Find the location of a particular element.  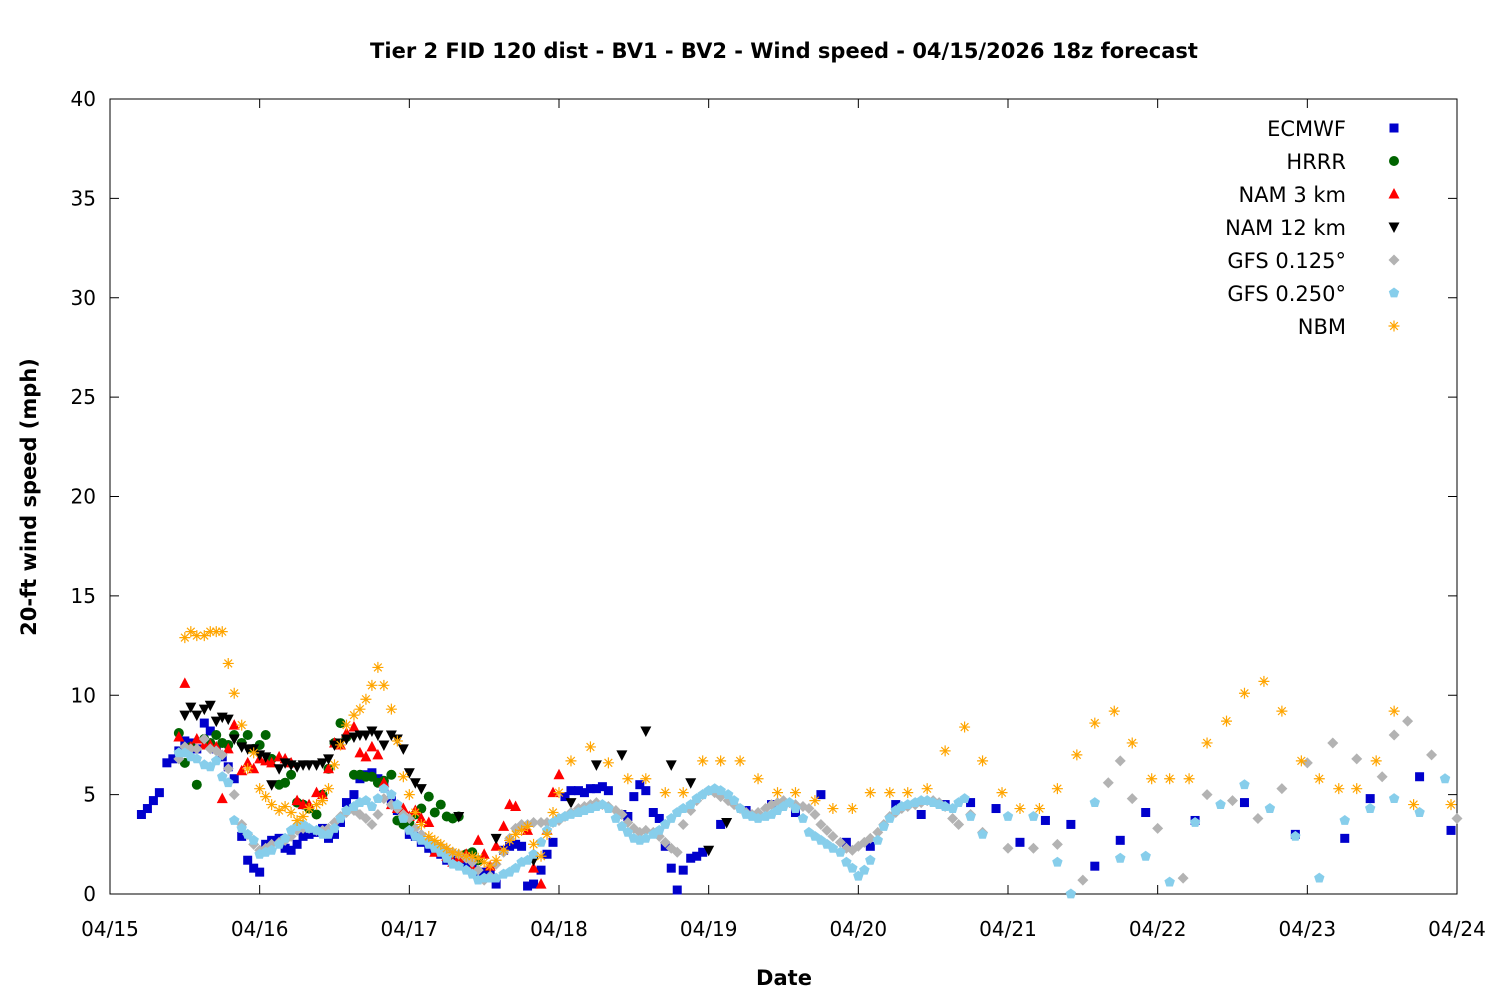

x-tick-label: 04/16 is located at coordinates (260, 929).